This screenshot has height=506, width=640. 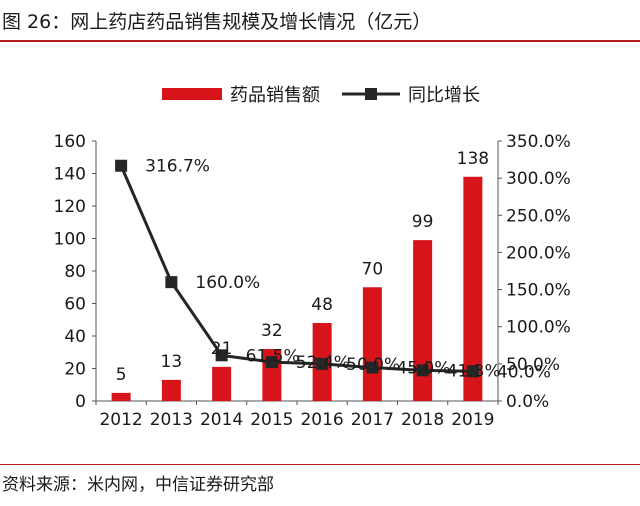 I want to click on y-tick-label-left: 0, so click(x=80, y=402).